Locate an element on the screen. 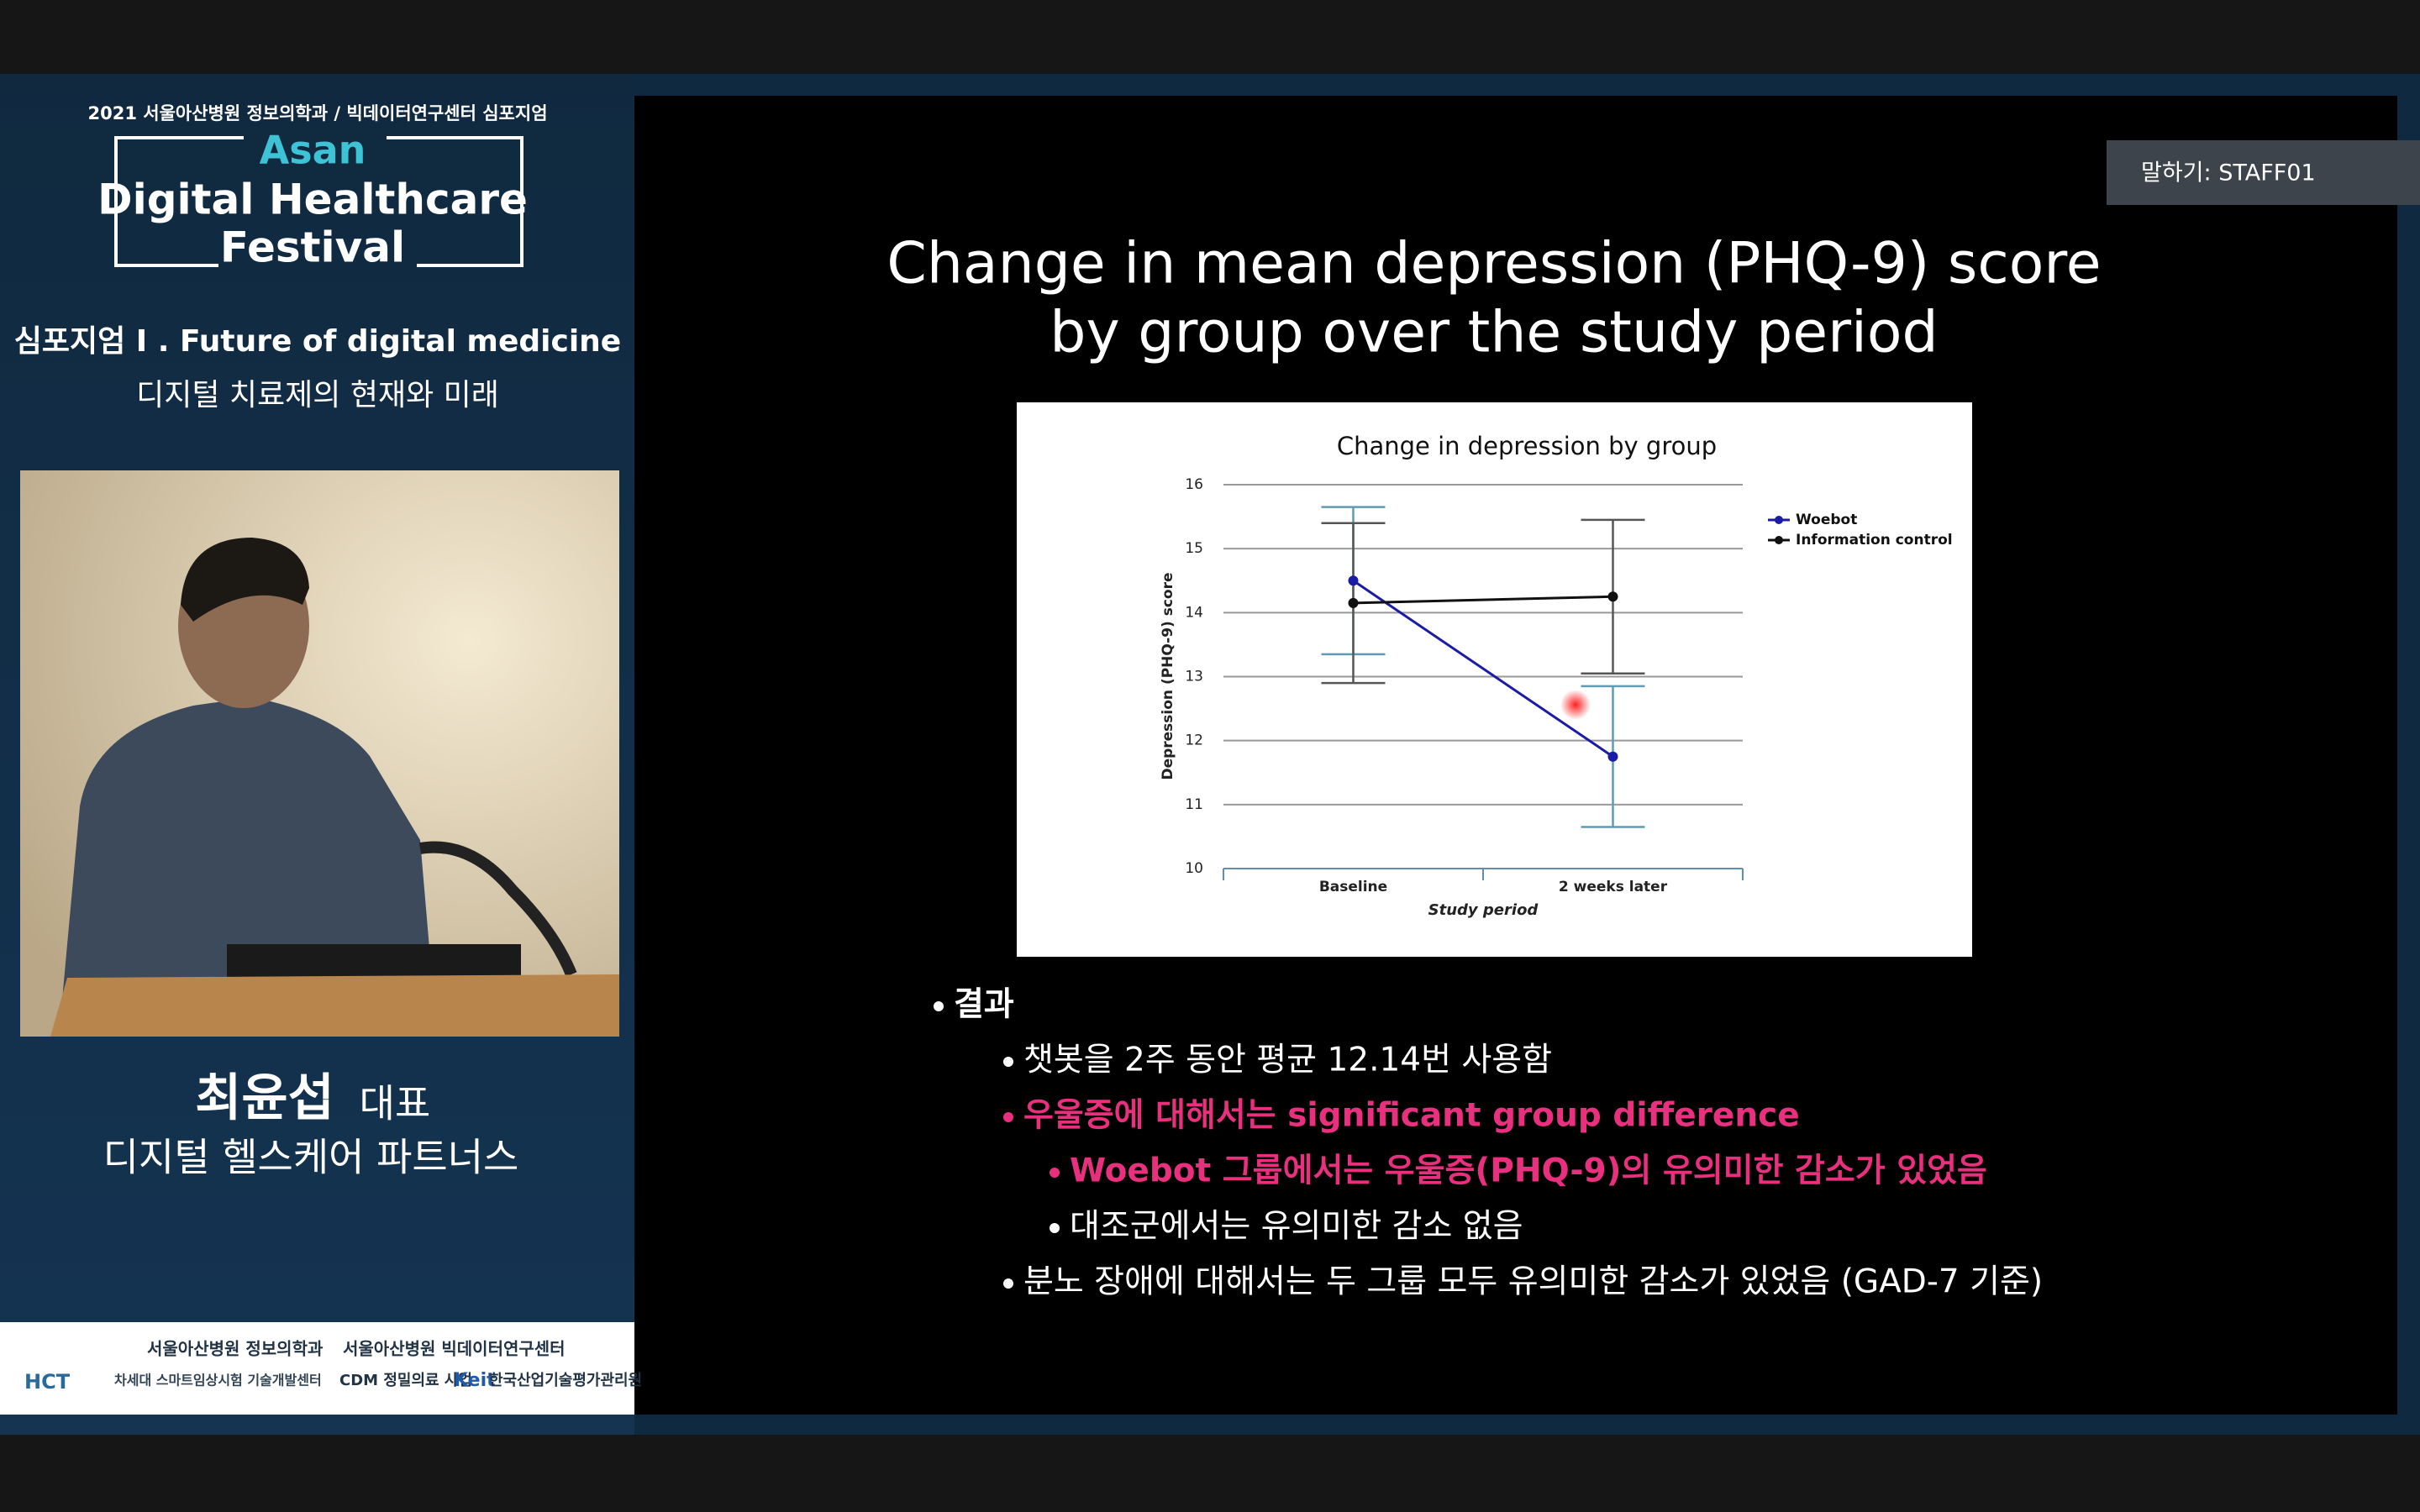 The width and height of the screenshot is (2420, 1512). speaker-role: 대표 is located at coordinates (396, 1103).